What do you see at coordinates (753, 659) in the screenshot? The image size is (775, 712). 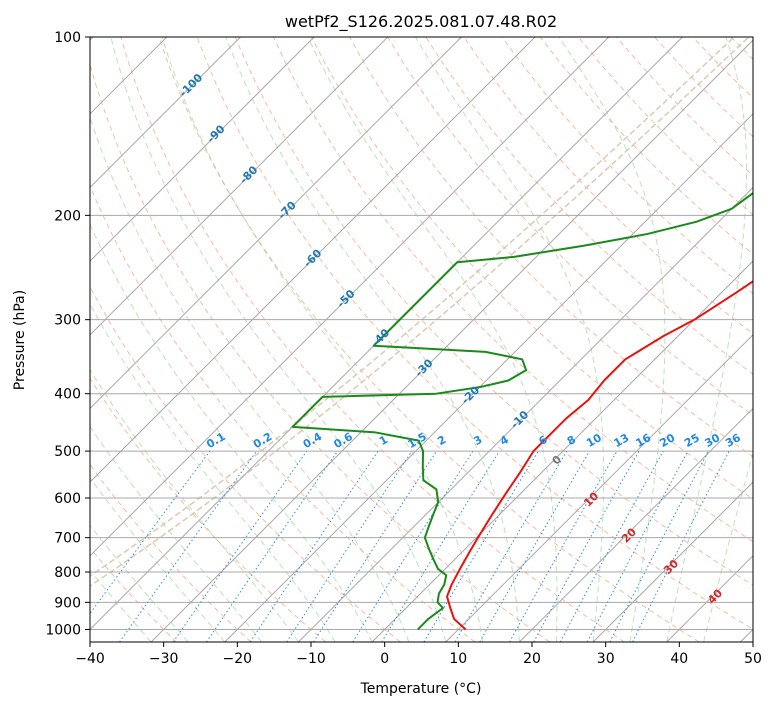 I see `x-tick-label: 50` at bounding box center [753, 659].